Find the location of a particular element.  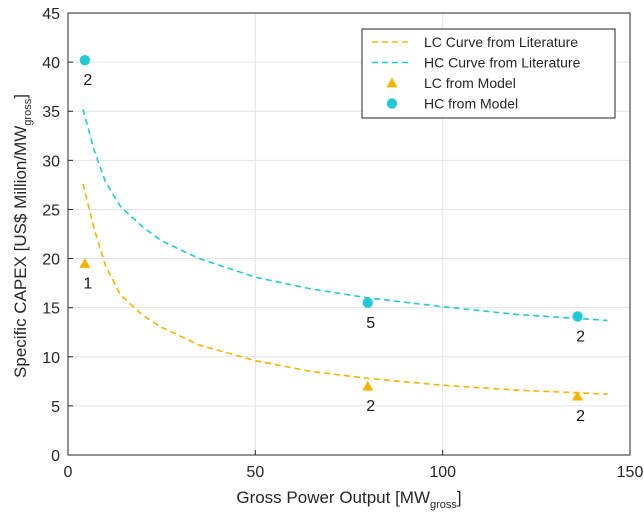

legend-label: LC Curve from Literature is located at coordinates (501, 42).